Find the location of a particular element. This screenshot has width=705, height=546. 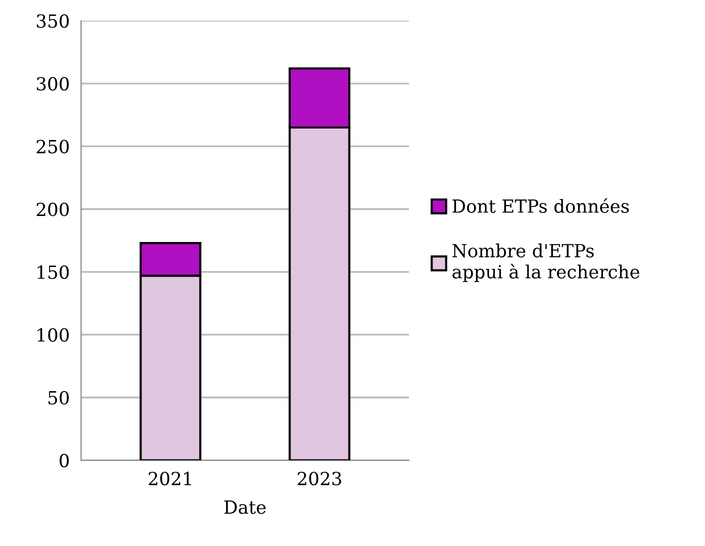

y-tick-label: 150 is located at coordinates (53, 272).